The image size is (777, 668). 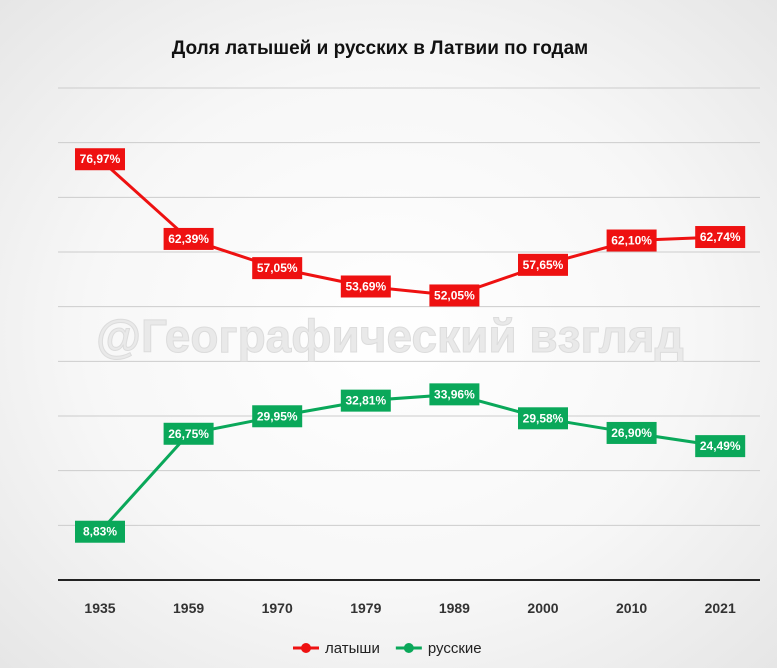 I want to click on data-label: 53,69%, so click(x=365, y=286).